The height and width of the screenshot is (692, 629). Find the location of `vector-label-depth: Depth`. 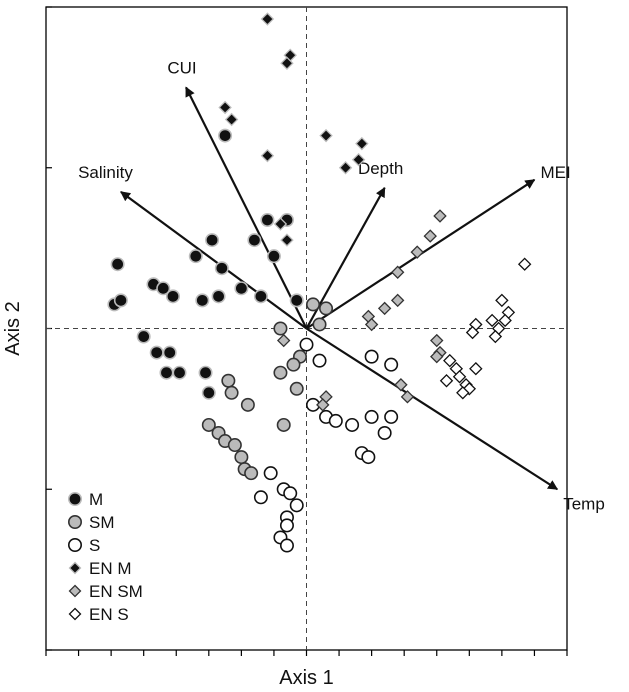

vector-label-depth: Depth is located at coordinates (380, 168).